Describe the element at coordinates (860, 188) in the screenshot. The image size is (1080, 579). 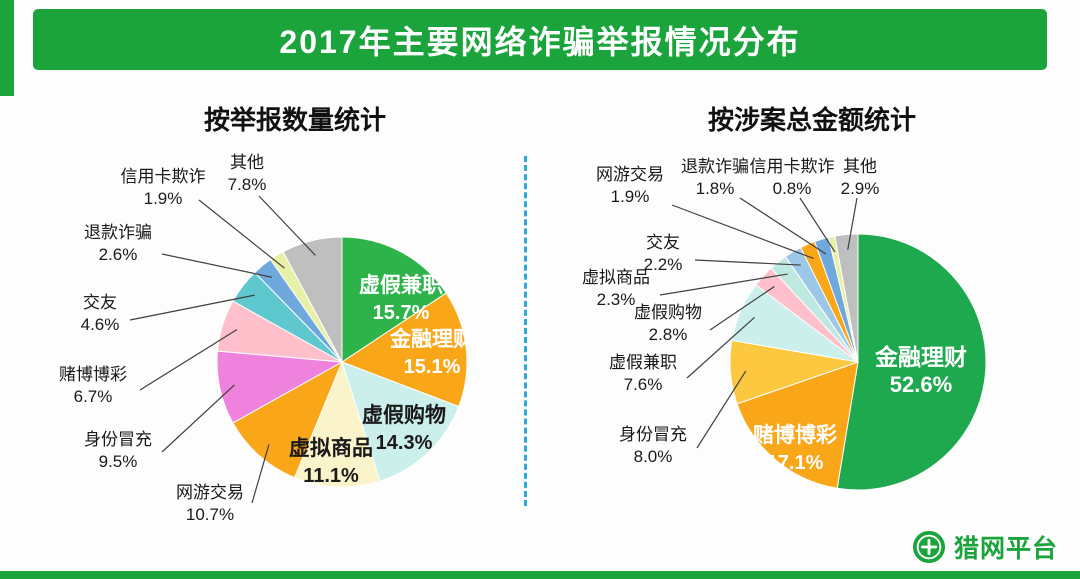
I see `slice-pct-label: 2.9%` at that location.